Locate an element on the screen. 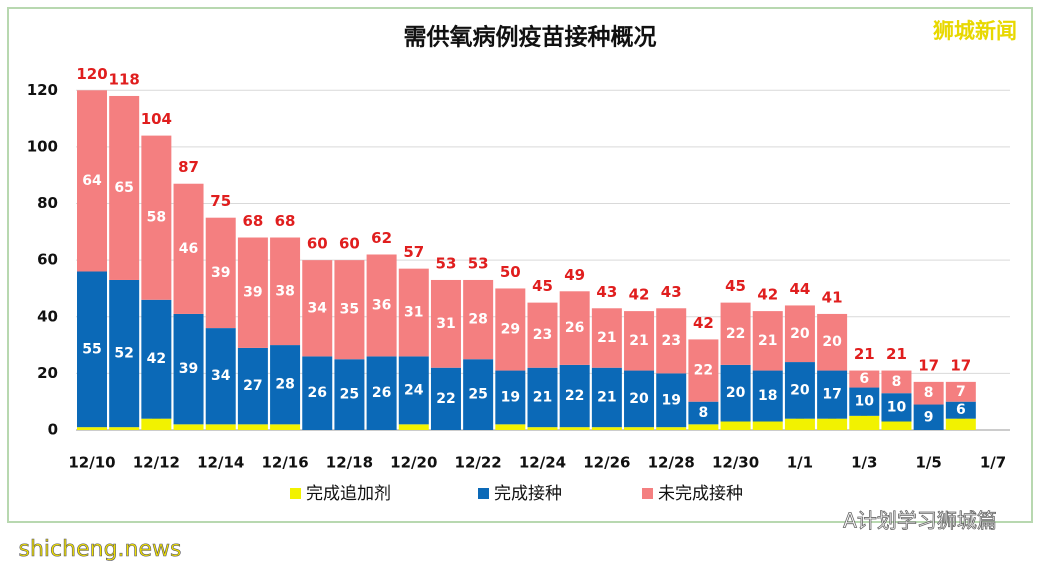 This screenshot has height=567, width=1041. value-label: 17 is located at coordinates (831, 395).